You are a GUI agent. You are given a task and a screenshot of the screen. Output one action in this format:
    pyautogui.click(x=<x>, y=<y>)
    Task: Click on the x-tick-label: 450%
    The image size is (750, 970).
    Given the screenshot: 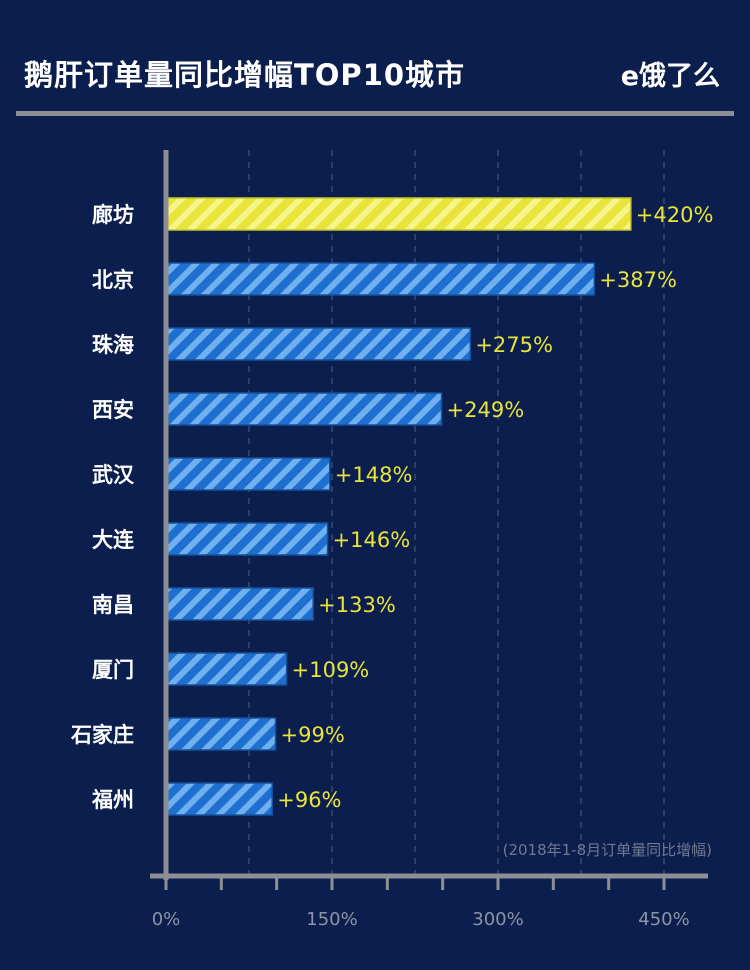 What is the action you would take?
    pyautogui.click(x=663, y=919)
    